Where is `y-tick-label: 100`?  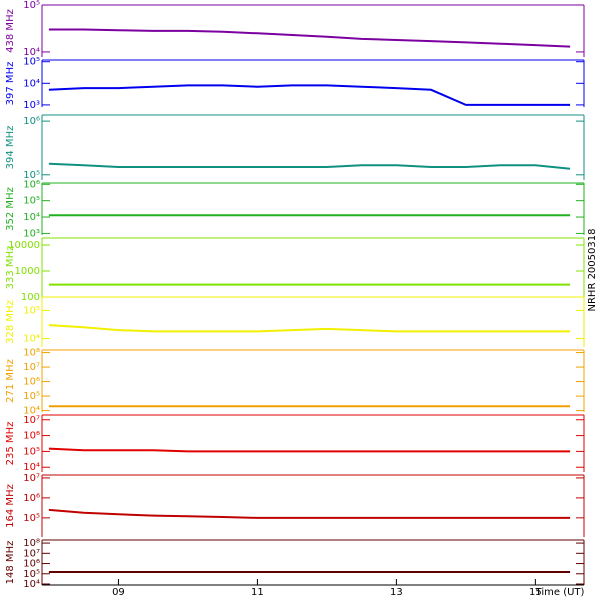 y-tick-label: 100 is located at coordinates (30, 297).